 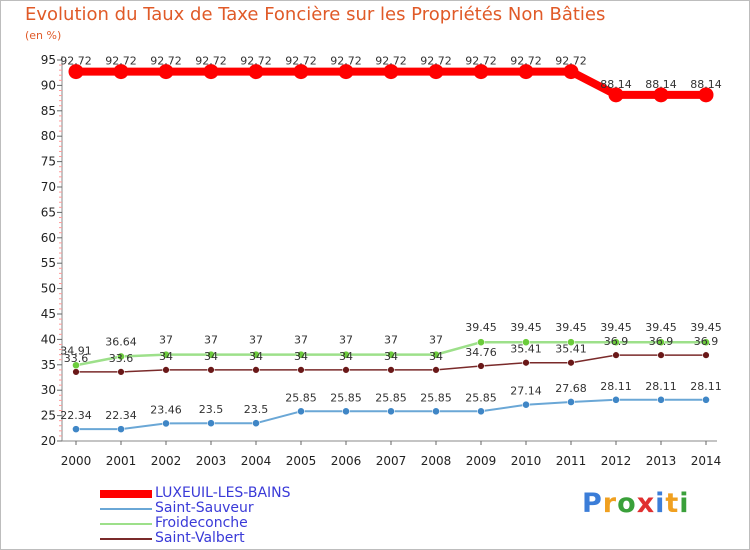 I want to click on y-tick-label: 40, so click(x=48, y=339).